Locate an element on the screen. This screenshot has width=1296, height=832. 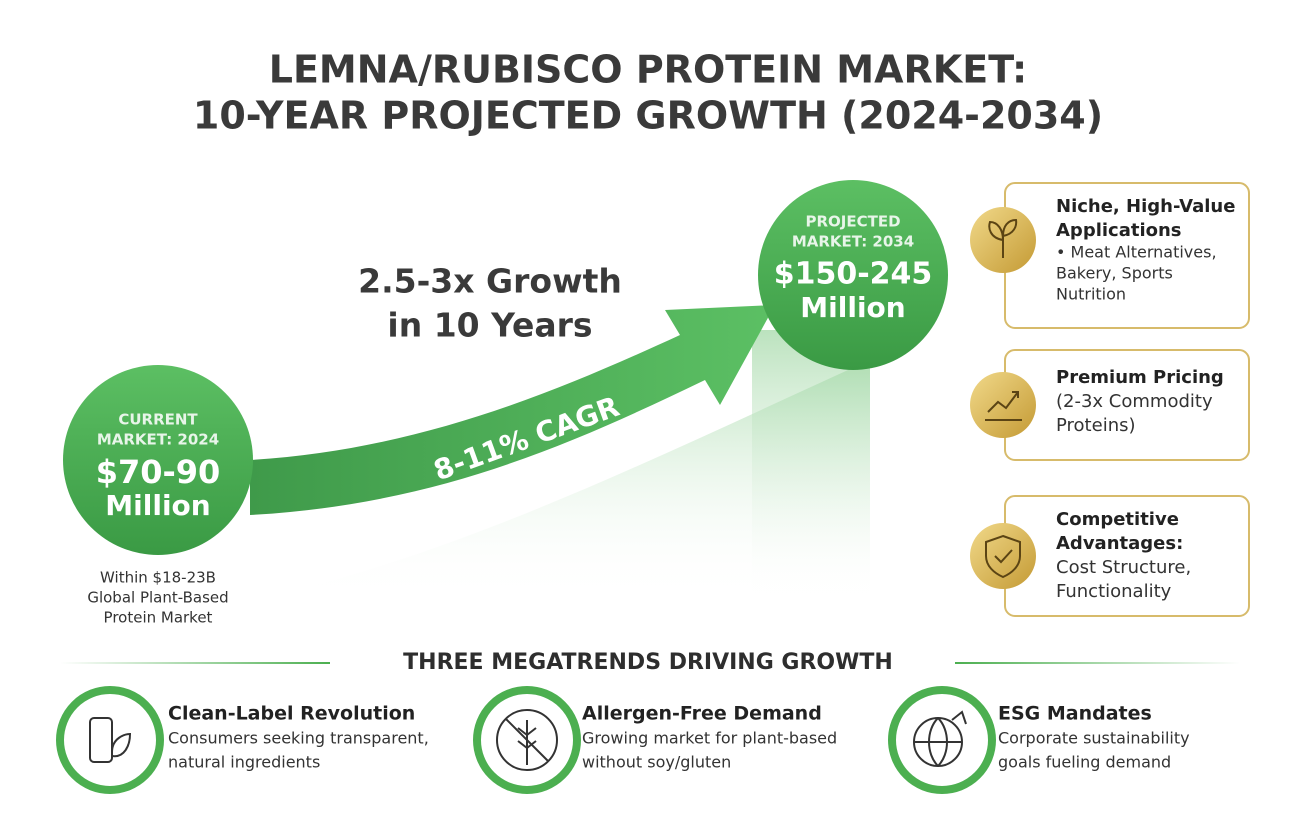
title: LEMNA/RUBISCO PROTEIN MARKET: is located at coordinates (648, 70).